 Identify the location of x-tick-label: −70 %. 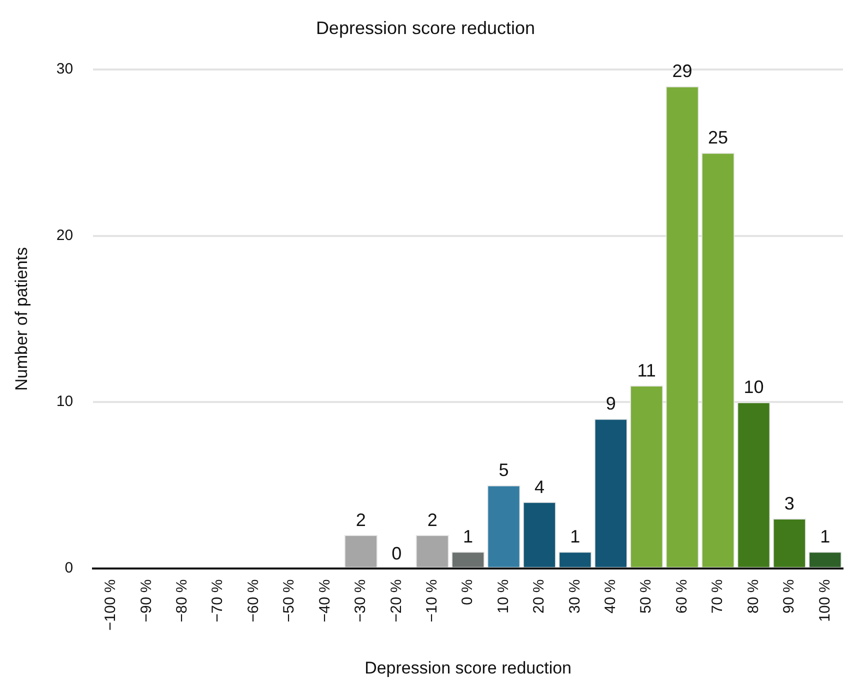
(217, 600).